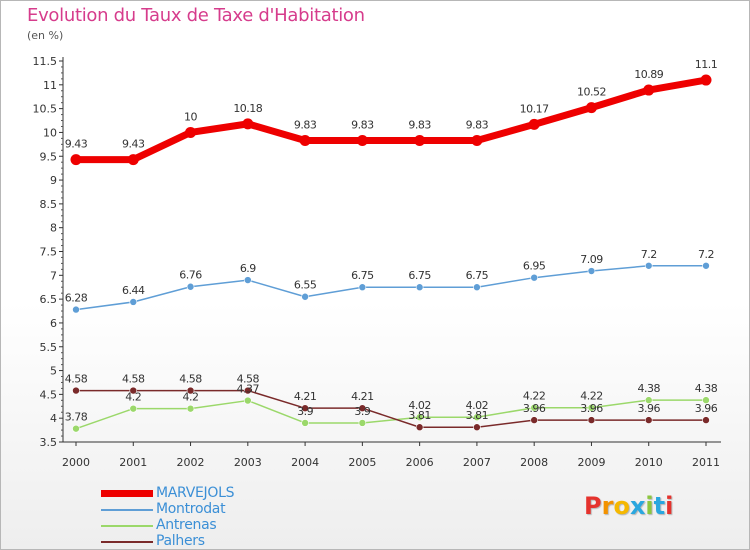 This screenshot has width=750, height=550. What do you see at coordinates (53, 228) in the screenshot?
I see `y-tick-label: 8` at bounding box center [53, 228].